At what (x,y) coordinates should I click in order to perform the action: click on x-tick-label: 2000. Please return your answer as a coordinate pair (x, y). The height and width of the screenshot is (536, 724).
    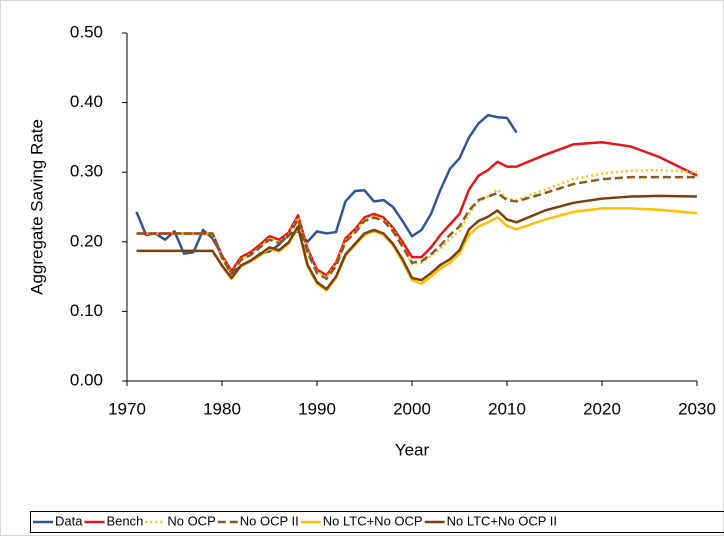
    Looking at the image, I should click on (412, 408).